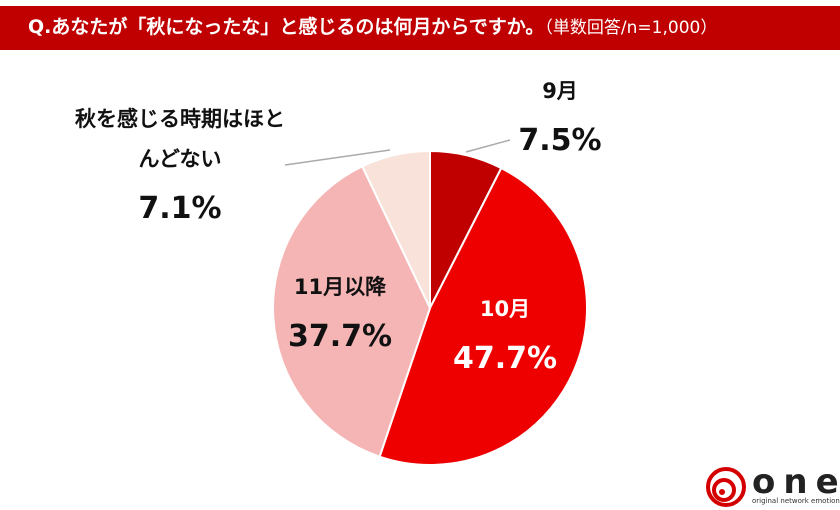 The height and width of the screenshot is (510, 840). I want to click on logo-tagline: original network emotion, so click(796, 501).